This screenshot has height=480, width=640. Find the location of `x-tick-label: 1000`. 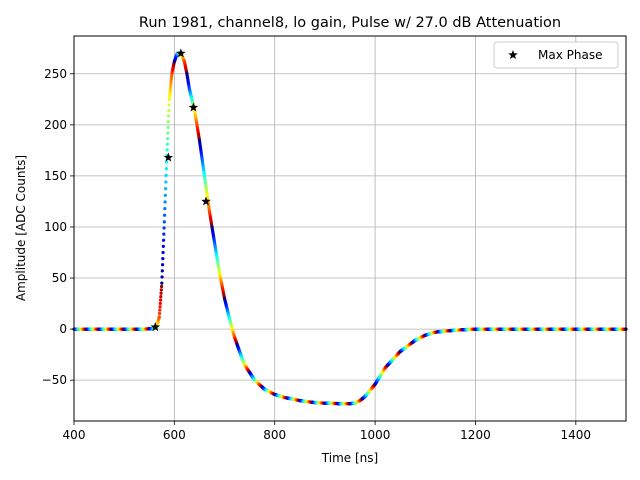

x-tick-label: 1000 is located at coordinates (375, 435).